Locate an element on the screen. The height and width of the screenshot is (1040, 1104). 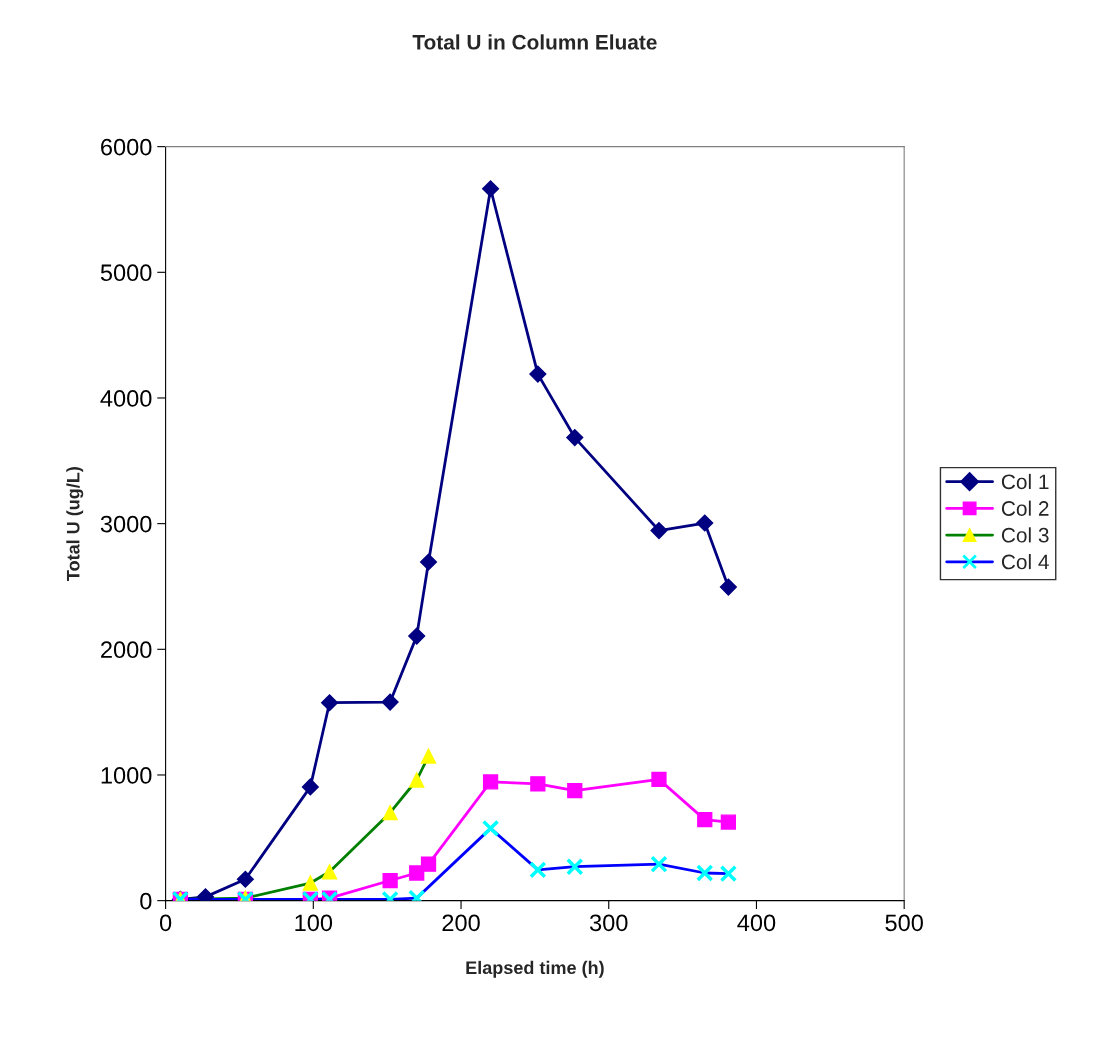
y-tick-label: 4000 is located at coordinates (126, 398).